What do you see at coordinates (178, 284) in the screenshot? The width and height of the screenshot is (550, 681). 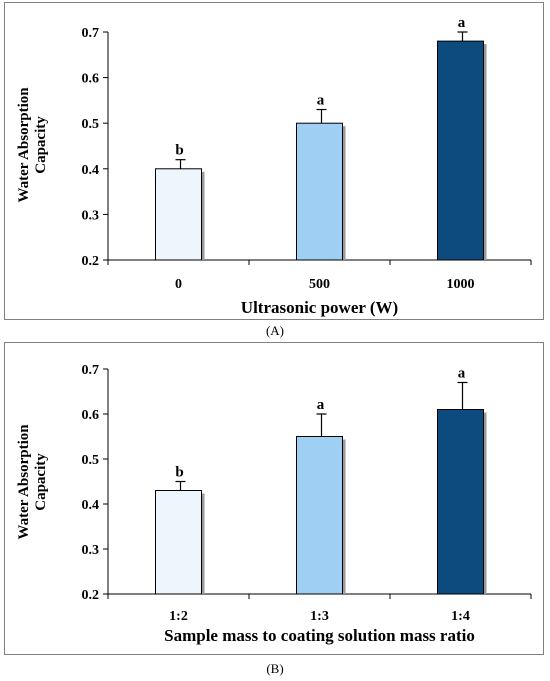 I see `panel-a-x-tick-label: 0` at bounding box center [178, 284].